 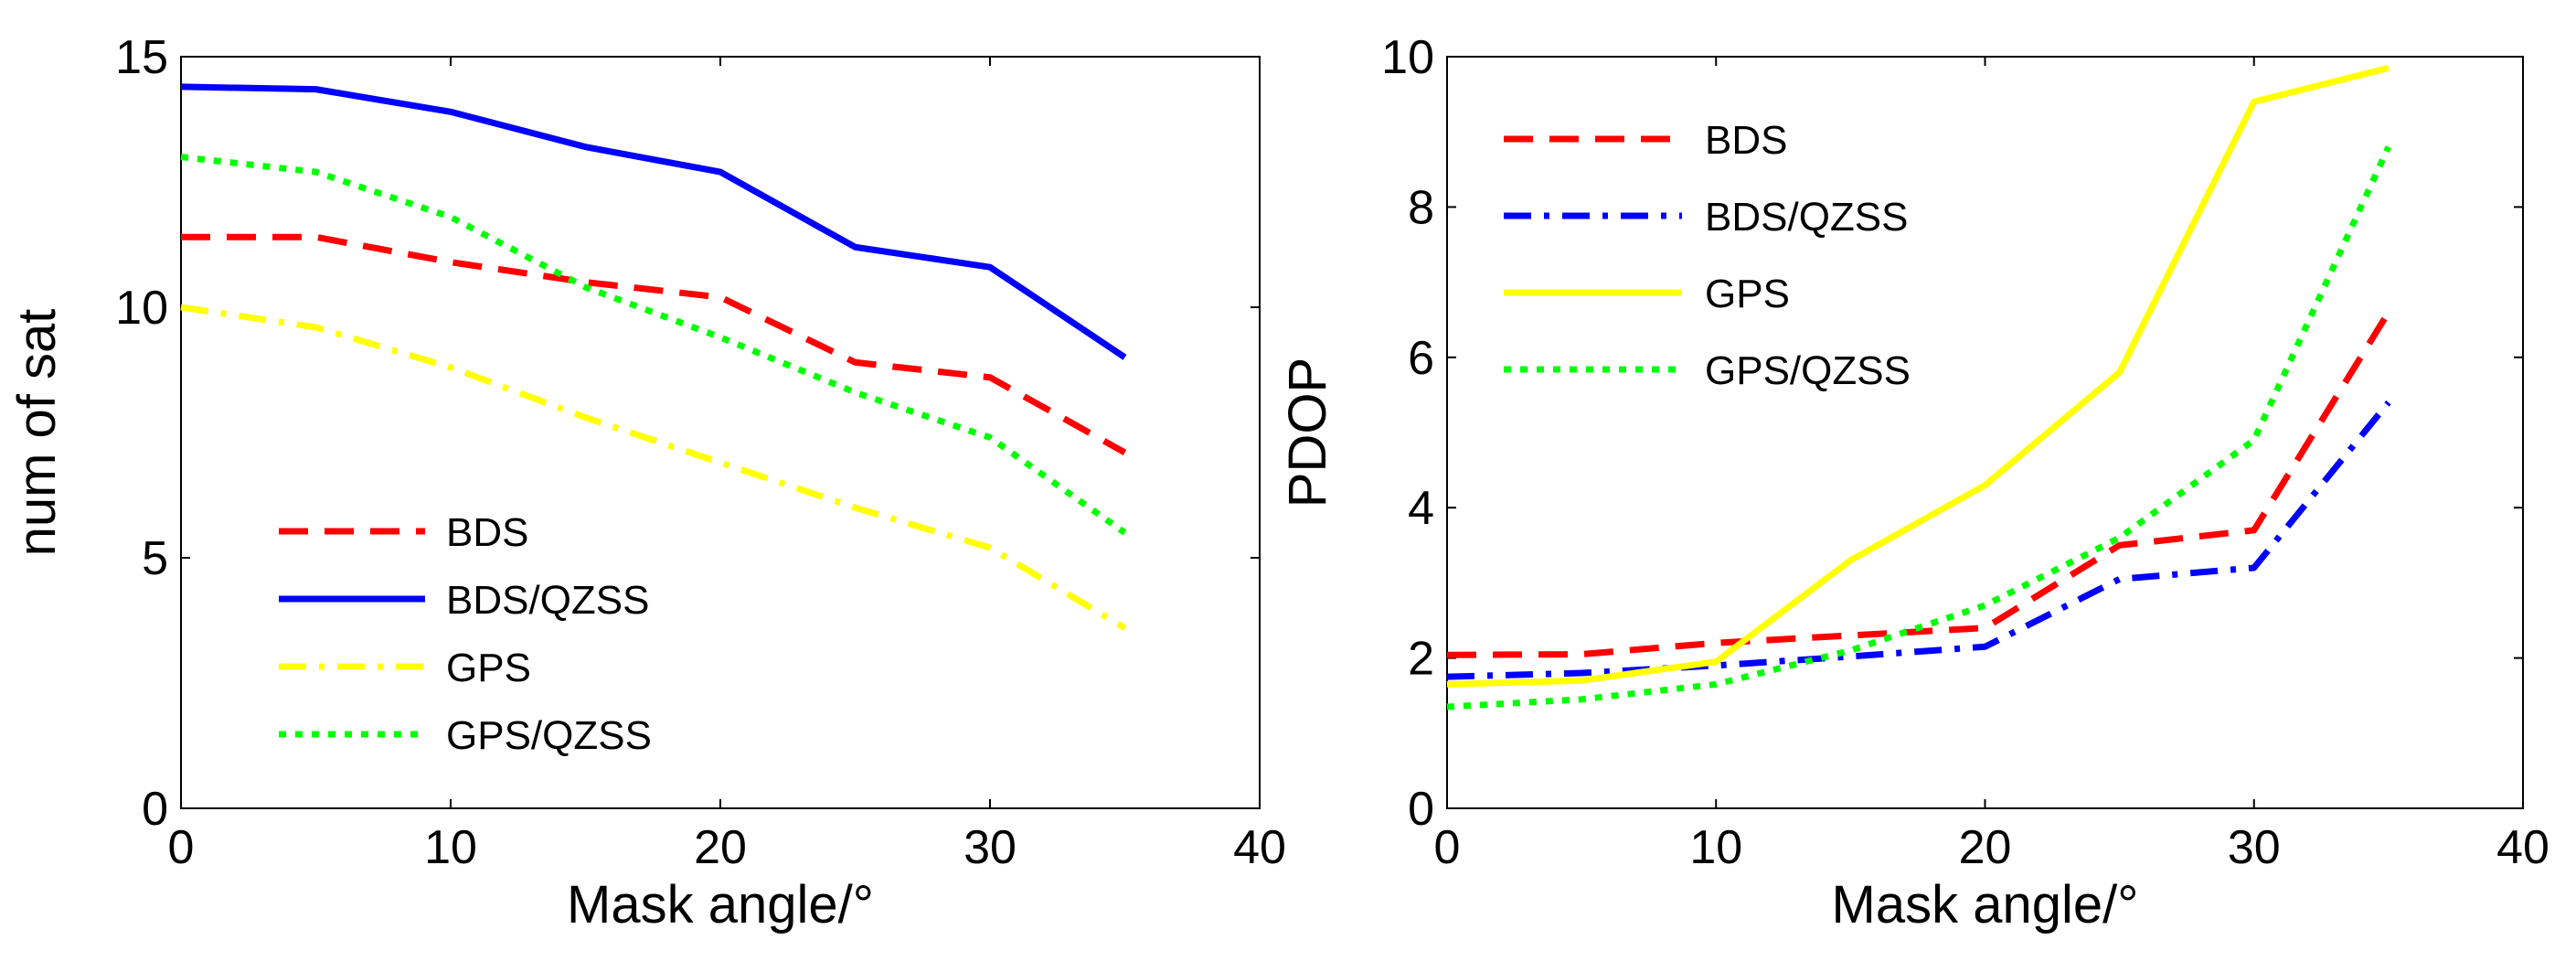 I want to click on y-tick-label: 2, so click(x=1421, y=659).